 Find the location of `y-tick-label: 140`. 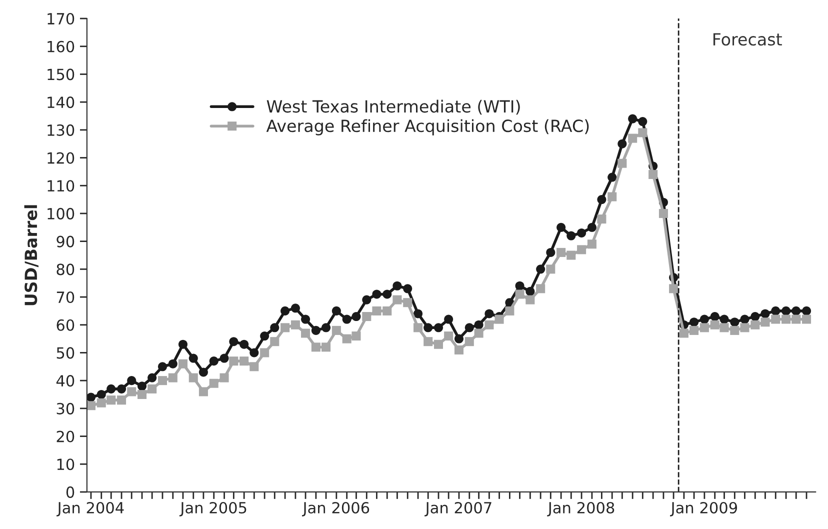

y-tick-label: 140 is located at coordinates (61, 102).